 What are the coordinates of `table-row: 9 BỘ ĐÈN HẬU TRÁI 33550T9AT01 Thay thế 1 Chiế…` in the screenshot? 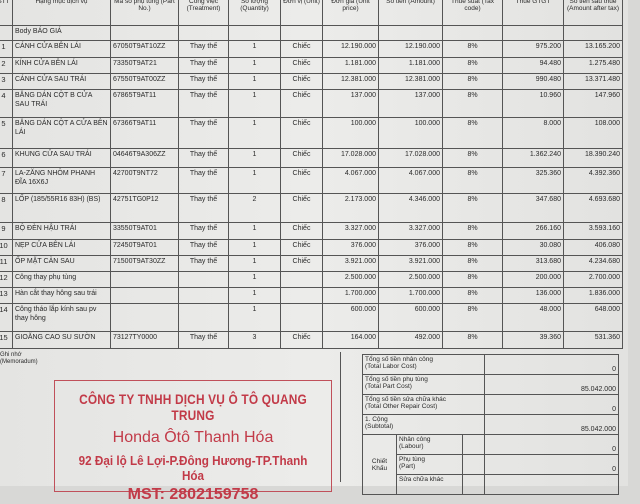 It's located at (311, 231).